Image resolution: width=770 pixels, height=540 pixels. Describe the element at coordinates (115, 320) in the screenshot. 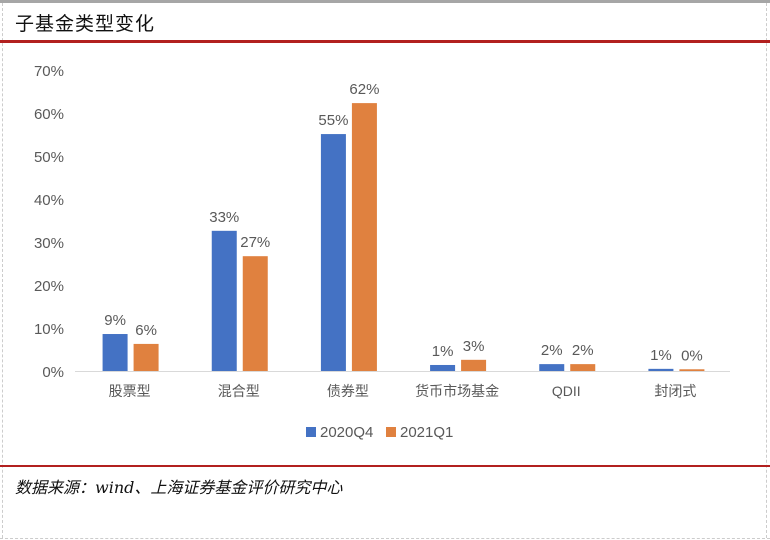

I see `data-label: 9%` at that location.